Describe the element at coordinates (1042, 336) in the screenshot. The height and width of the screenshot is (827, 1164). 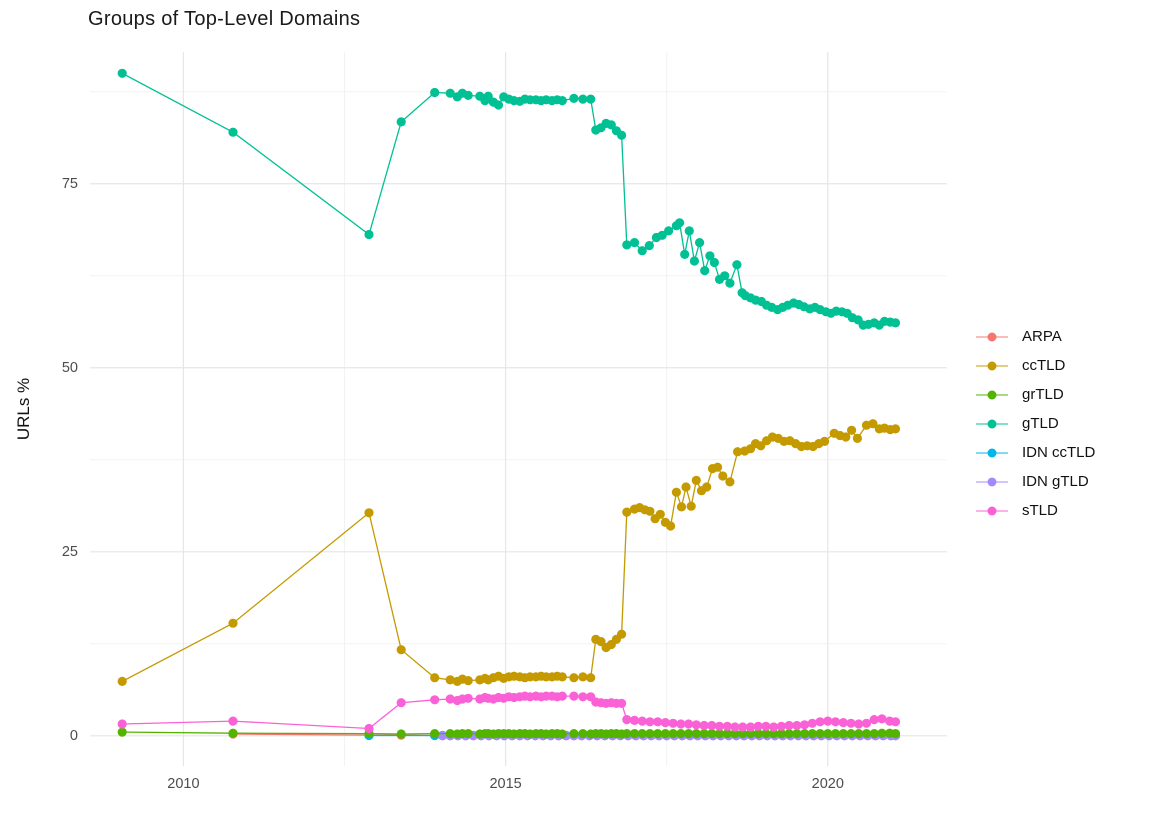
I see `legend-label: ARPA` at that location.